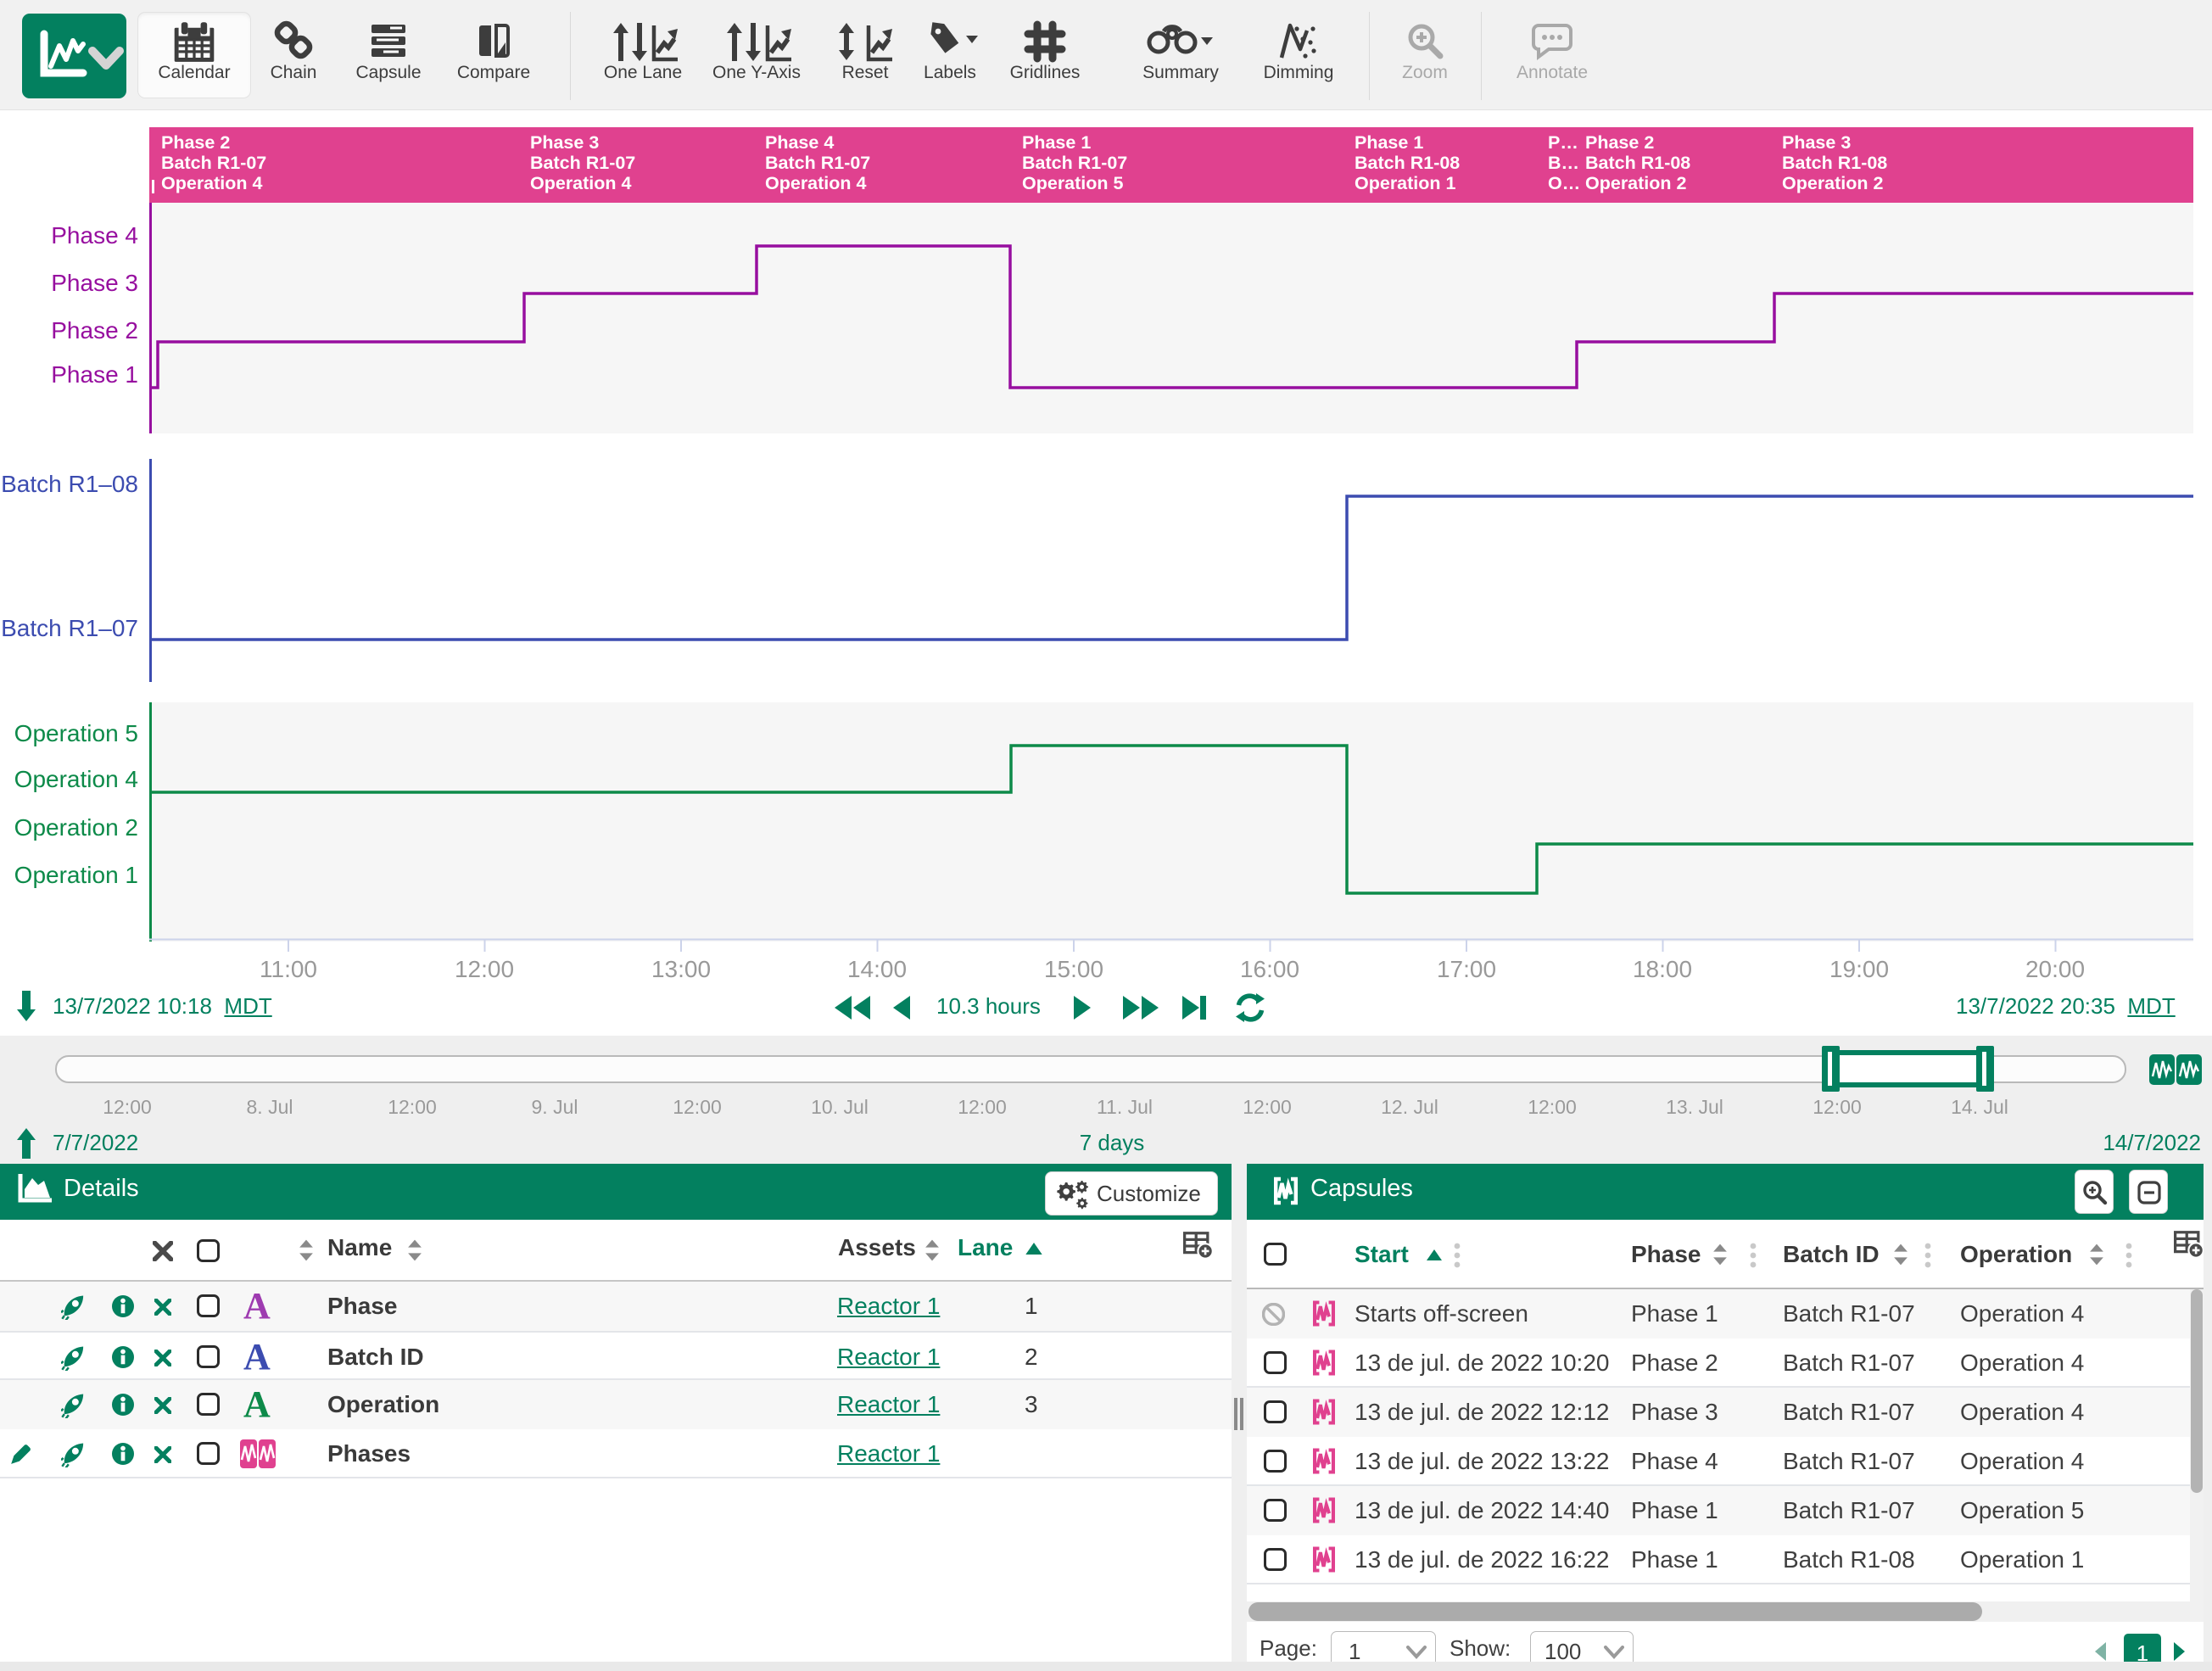  Describe the element at coordinates (1467, 969) in the screenshot. I see `svg-text: 17:00` at that location.